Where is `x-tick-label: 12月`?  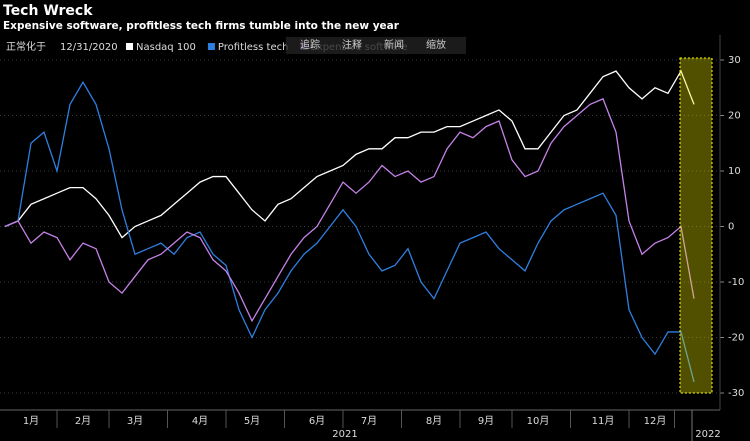 x-tick-label: 12月 is located at coordinates (655, 421).